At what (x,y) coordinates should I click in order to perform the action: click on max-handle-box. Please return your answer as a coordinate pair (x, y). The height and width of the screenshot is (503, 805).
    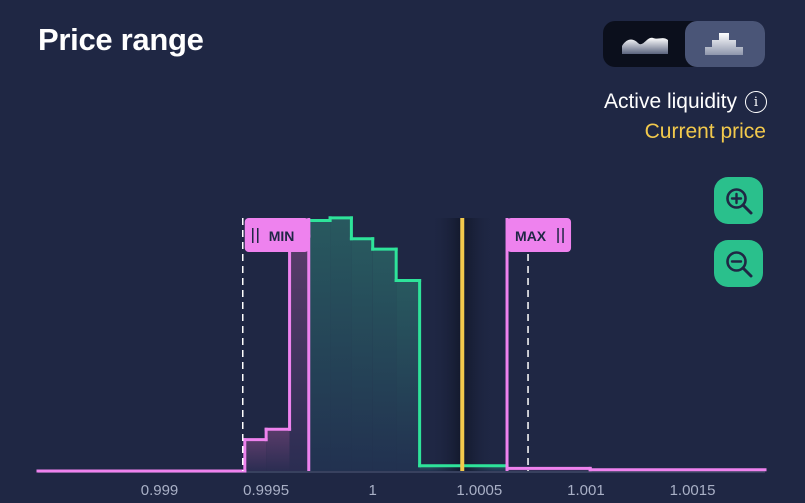
    Looking at the image, I should click on (539, 235).